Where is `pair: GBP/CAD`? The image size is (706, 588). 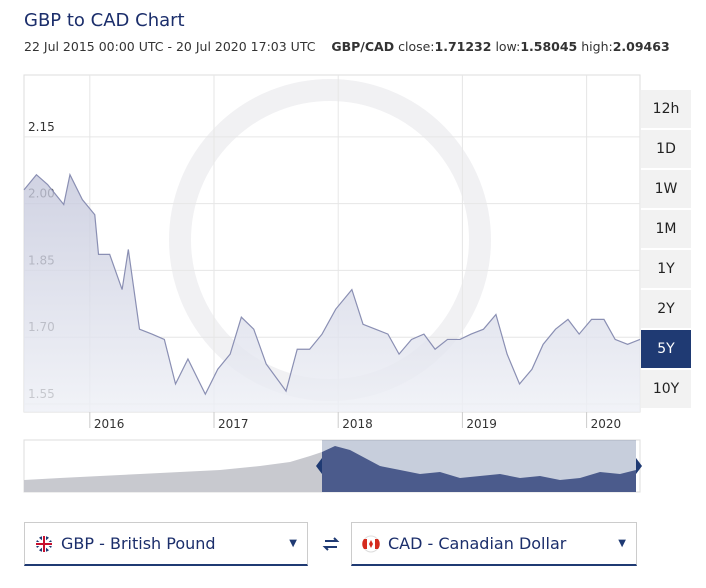 pair: GBP/CAD is located at coordinates (363, 46).